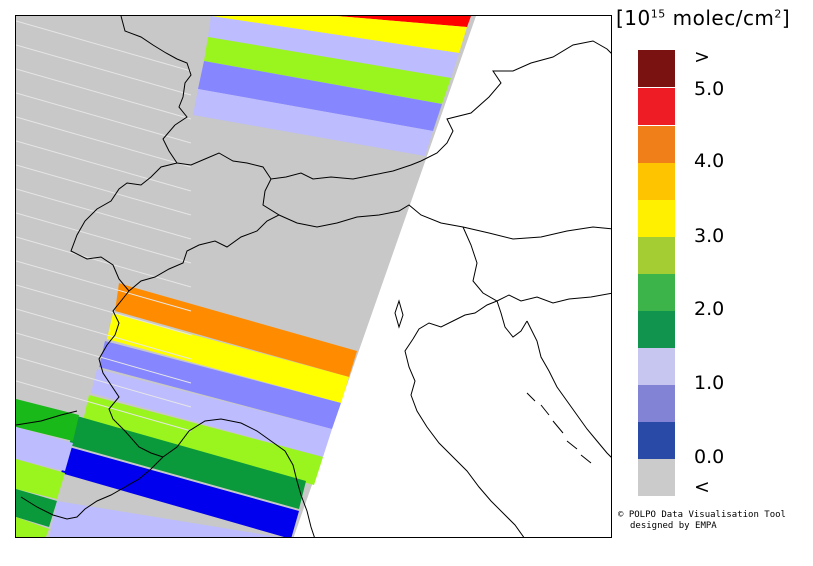  Describe the element at coordinates (709, 309) in the screenshot. I see `colorbar-label: 2.0` at that location.